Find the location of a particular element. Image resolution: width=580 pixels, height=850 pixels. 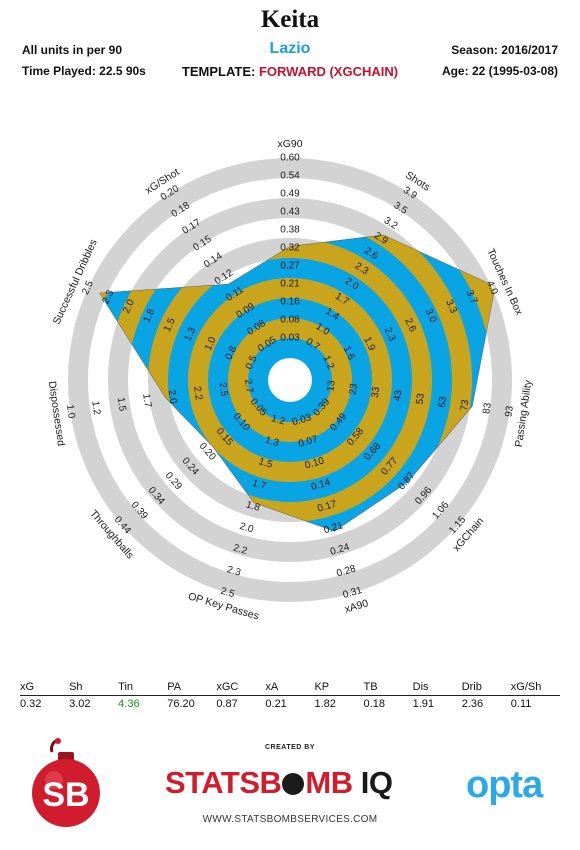

tick-label: 0.8 is located at coordinates (231, 353).